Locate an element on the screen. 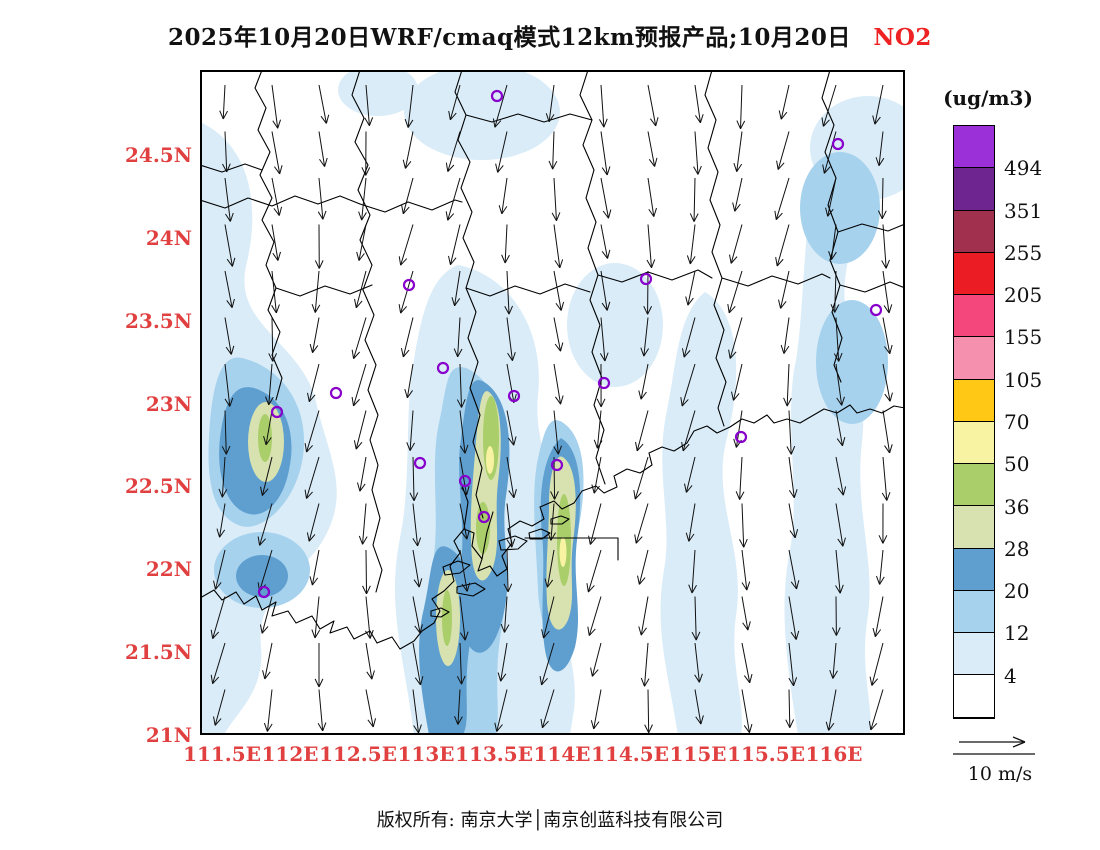  lat-tick-label: 22N is located at coordinates (168, 569).